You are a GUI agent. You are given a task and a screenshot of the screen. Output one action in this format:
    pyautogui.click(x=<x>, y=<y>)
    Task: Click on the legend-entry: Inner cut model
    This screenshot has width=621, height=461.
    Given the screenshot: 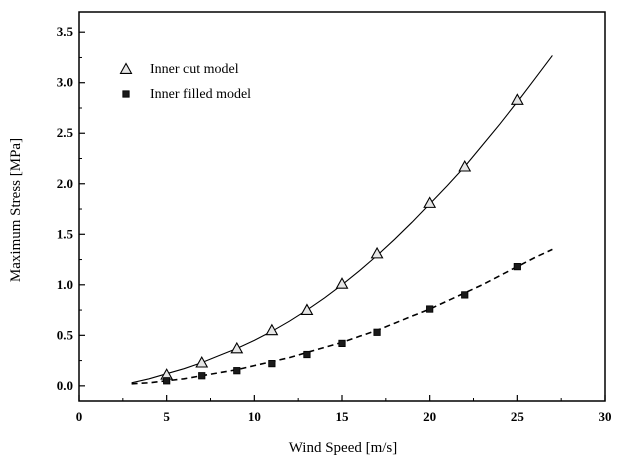 What is the action you would take?
    pyautogui.click(x=179, y=69)
    